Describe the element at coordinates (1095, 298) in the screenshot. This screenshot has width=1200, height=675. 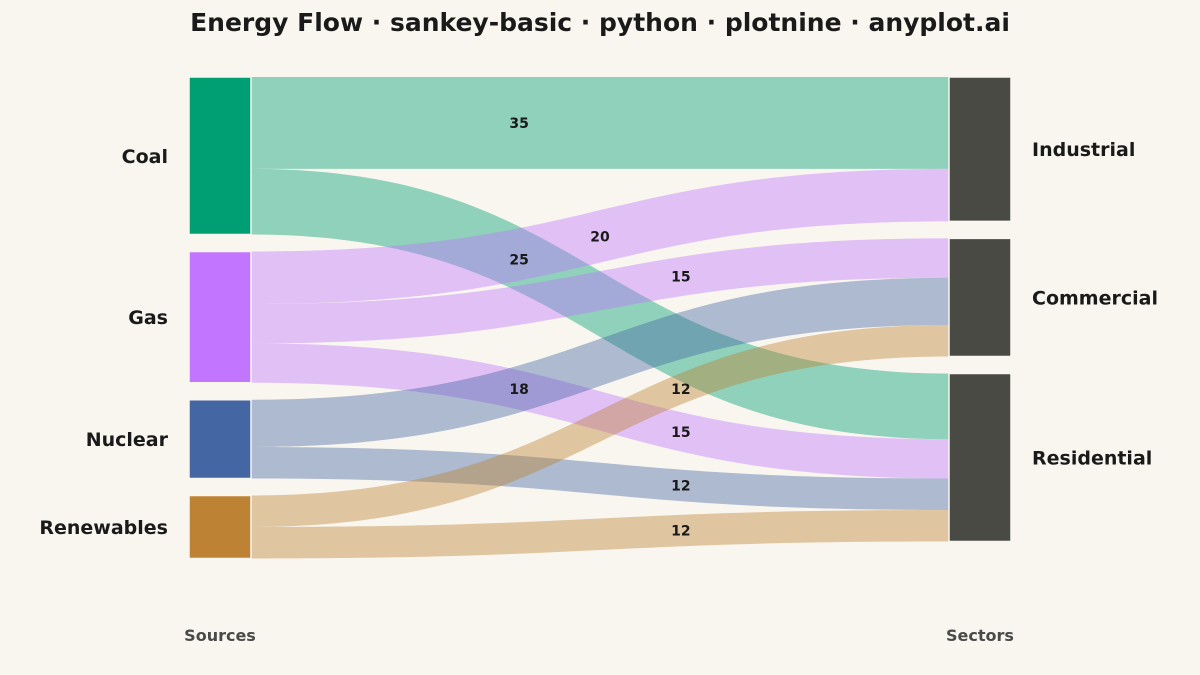
I see `target-label-commercial: Commercial` at that location.